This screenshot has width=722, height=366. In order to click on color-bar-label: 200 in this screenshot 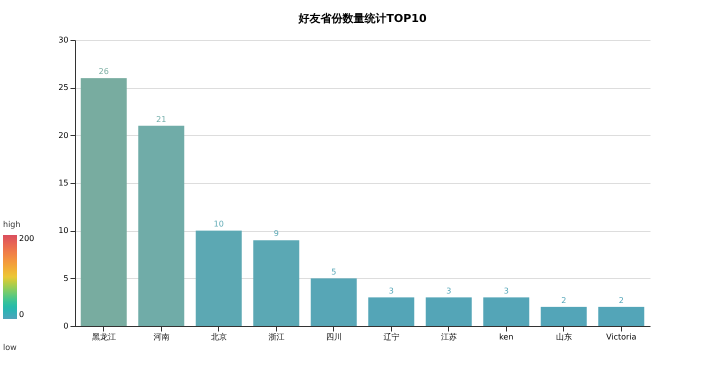, I will do `click(26, 238)`.